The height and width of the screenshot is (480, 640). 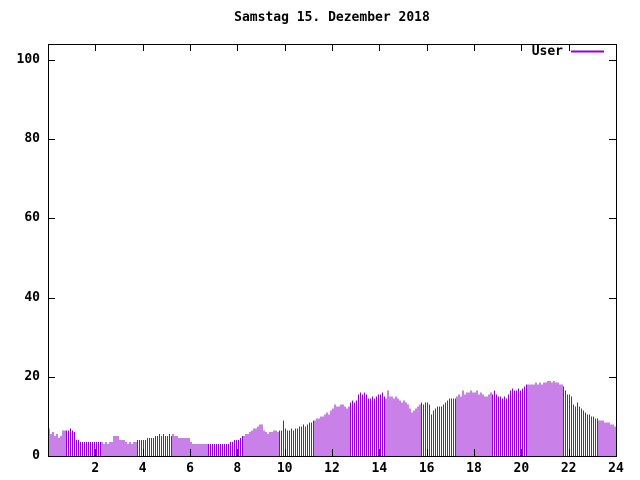 What do you see at coordinates (332, 418) in the screenshot?
I see `bar-series` at bounding box center [332, 418].